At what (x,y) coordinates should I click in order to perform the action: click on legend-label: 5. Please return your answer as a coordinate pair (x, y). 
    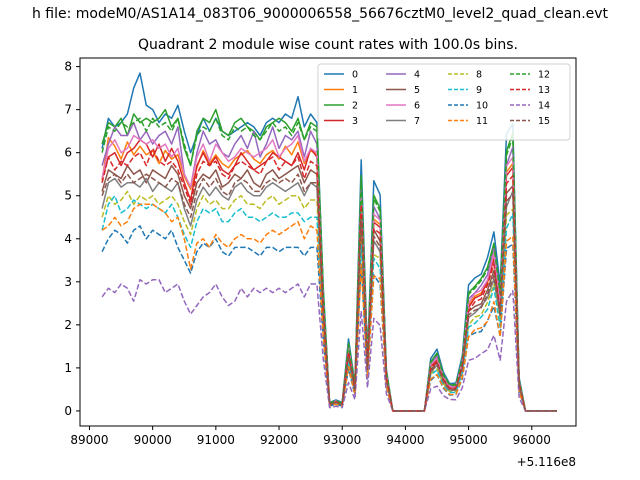
    Looking at the image, I should click on (417, 90).